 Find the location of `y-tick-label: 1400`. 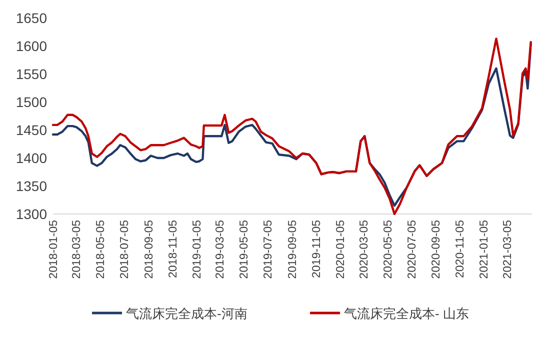

y-tick-label: 1400 is located at coordinates (32, 158).